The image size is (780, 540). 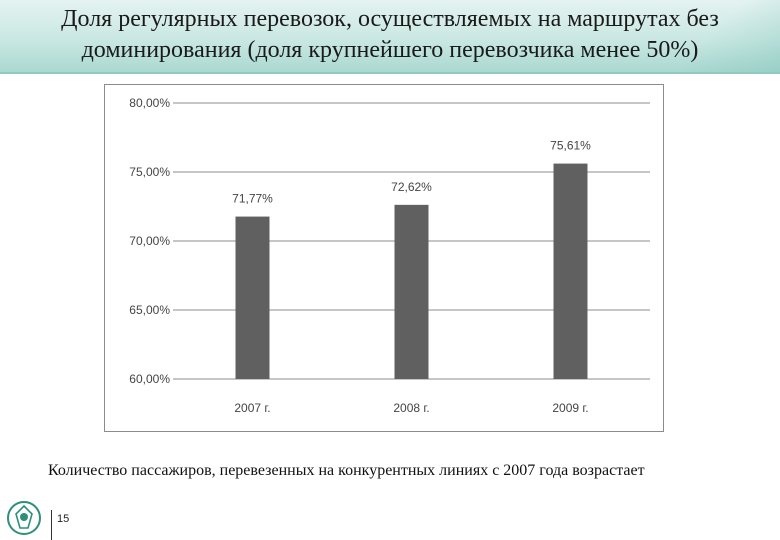 What do you see at coordinates (252, 199) in the screenshot?
I see `data-label: 71,77%` at bounding box center [252, 199].